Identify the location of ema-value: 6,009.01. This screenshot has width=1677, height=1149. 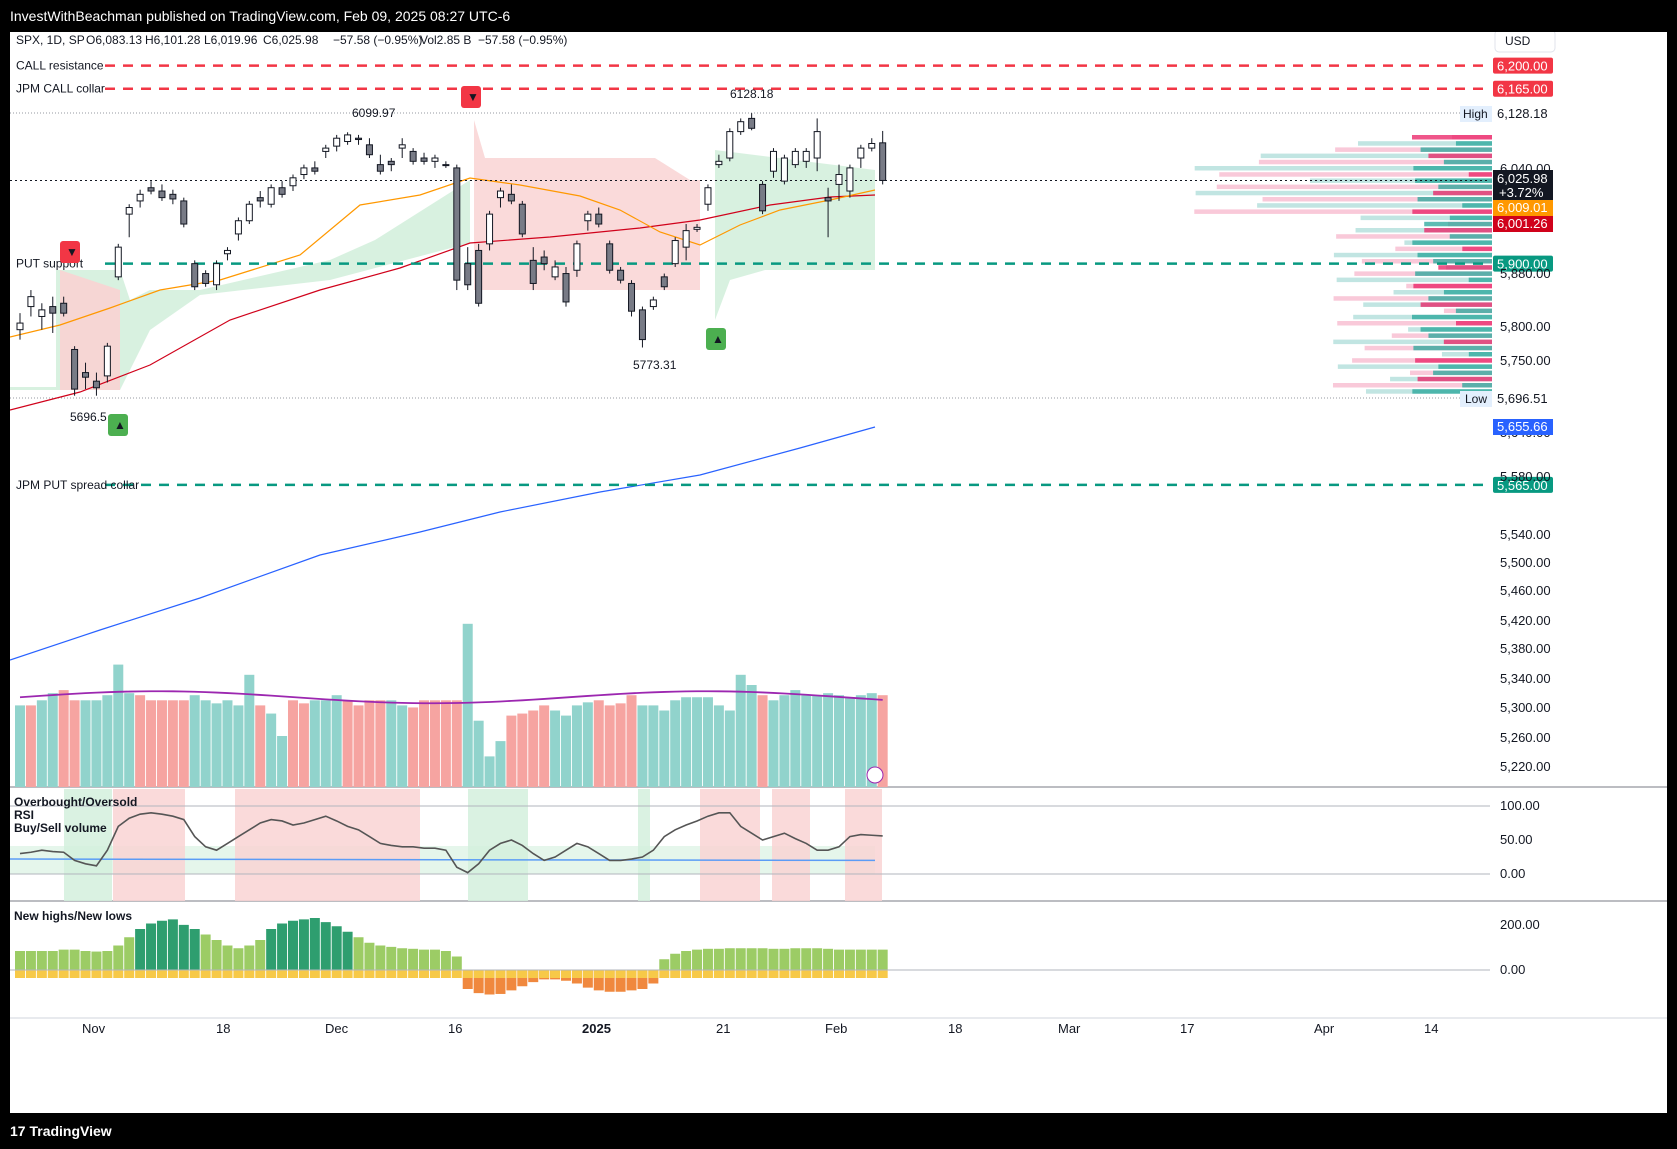
(1522, 207).